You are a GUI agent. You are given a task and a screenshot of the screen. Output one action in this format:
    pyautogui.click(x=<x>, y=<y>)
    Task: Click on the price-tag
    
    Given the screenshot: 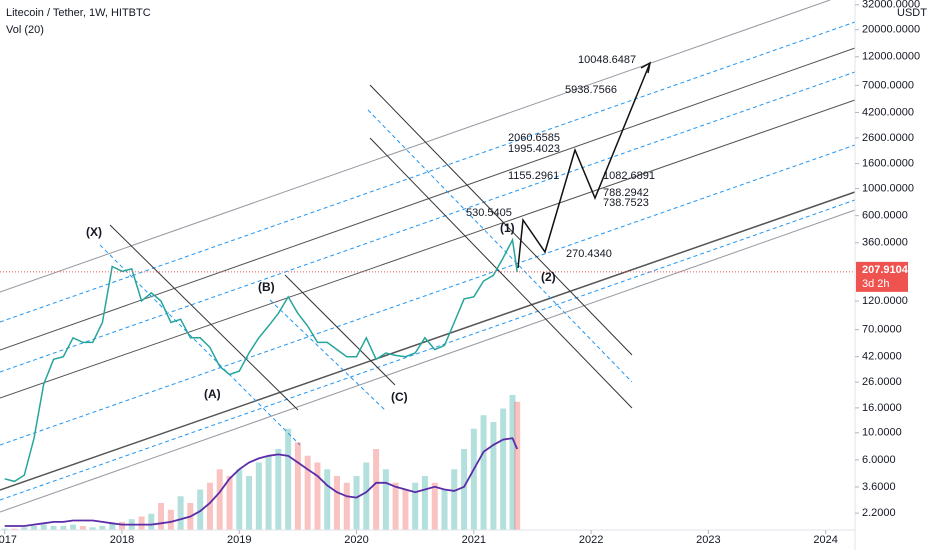 What is the action you would take?
    pyautogui.click(x=882, y=276)
    